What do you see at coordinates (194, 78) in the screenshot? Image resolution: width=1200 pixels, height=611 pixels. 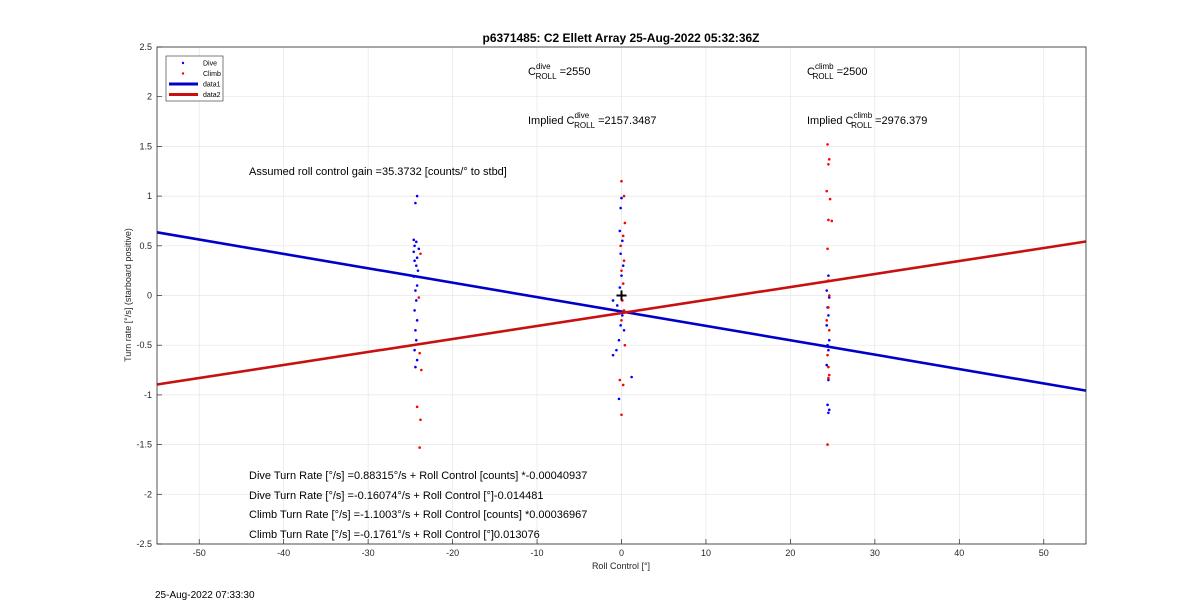 I see `legend: Dive Climb data1 data2` at bounding box center [194, 78].